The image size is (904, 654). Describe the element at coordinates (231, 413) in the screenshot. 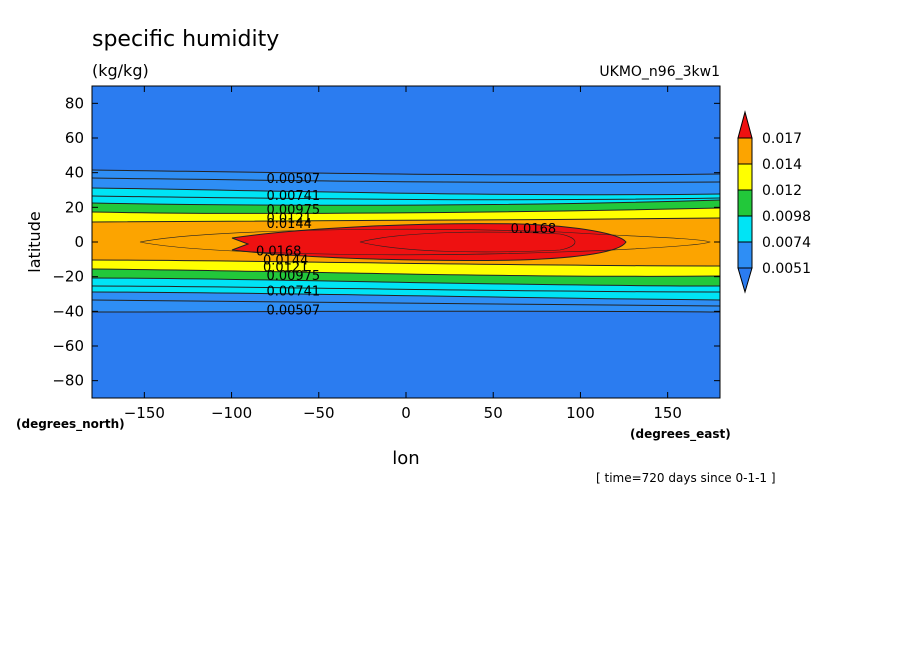

I see `x-tick-label: −100` at that location.